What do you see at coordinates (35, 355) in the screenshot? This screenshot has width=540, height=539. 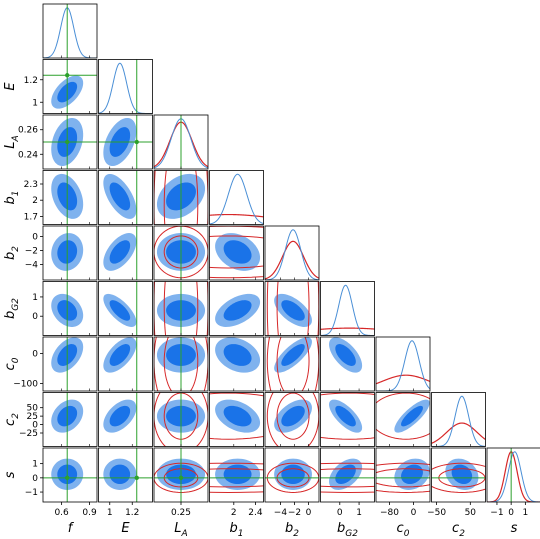 I see `ytick-label-6-1: 0` at bounding box center [35, 355].